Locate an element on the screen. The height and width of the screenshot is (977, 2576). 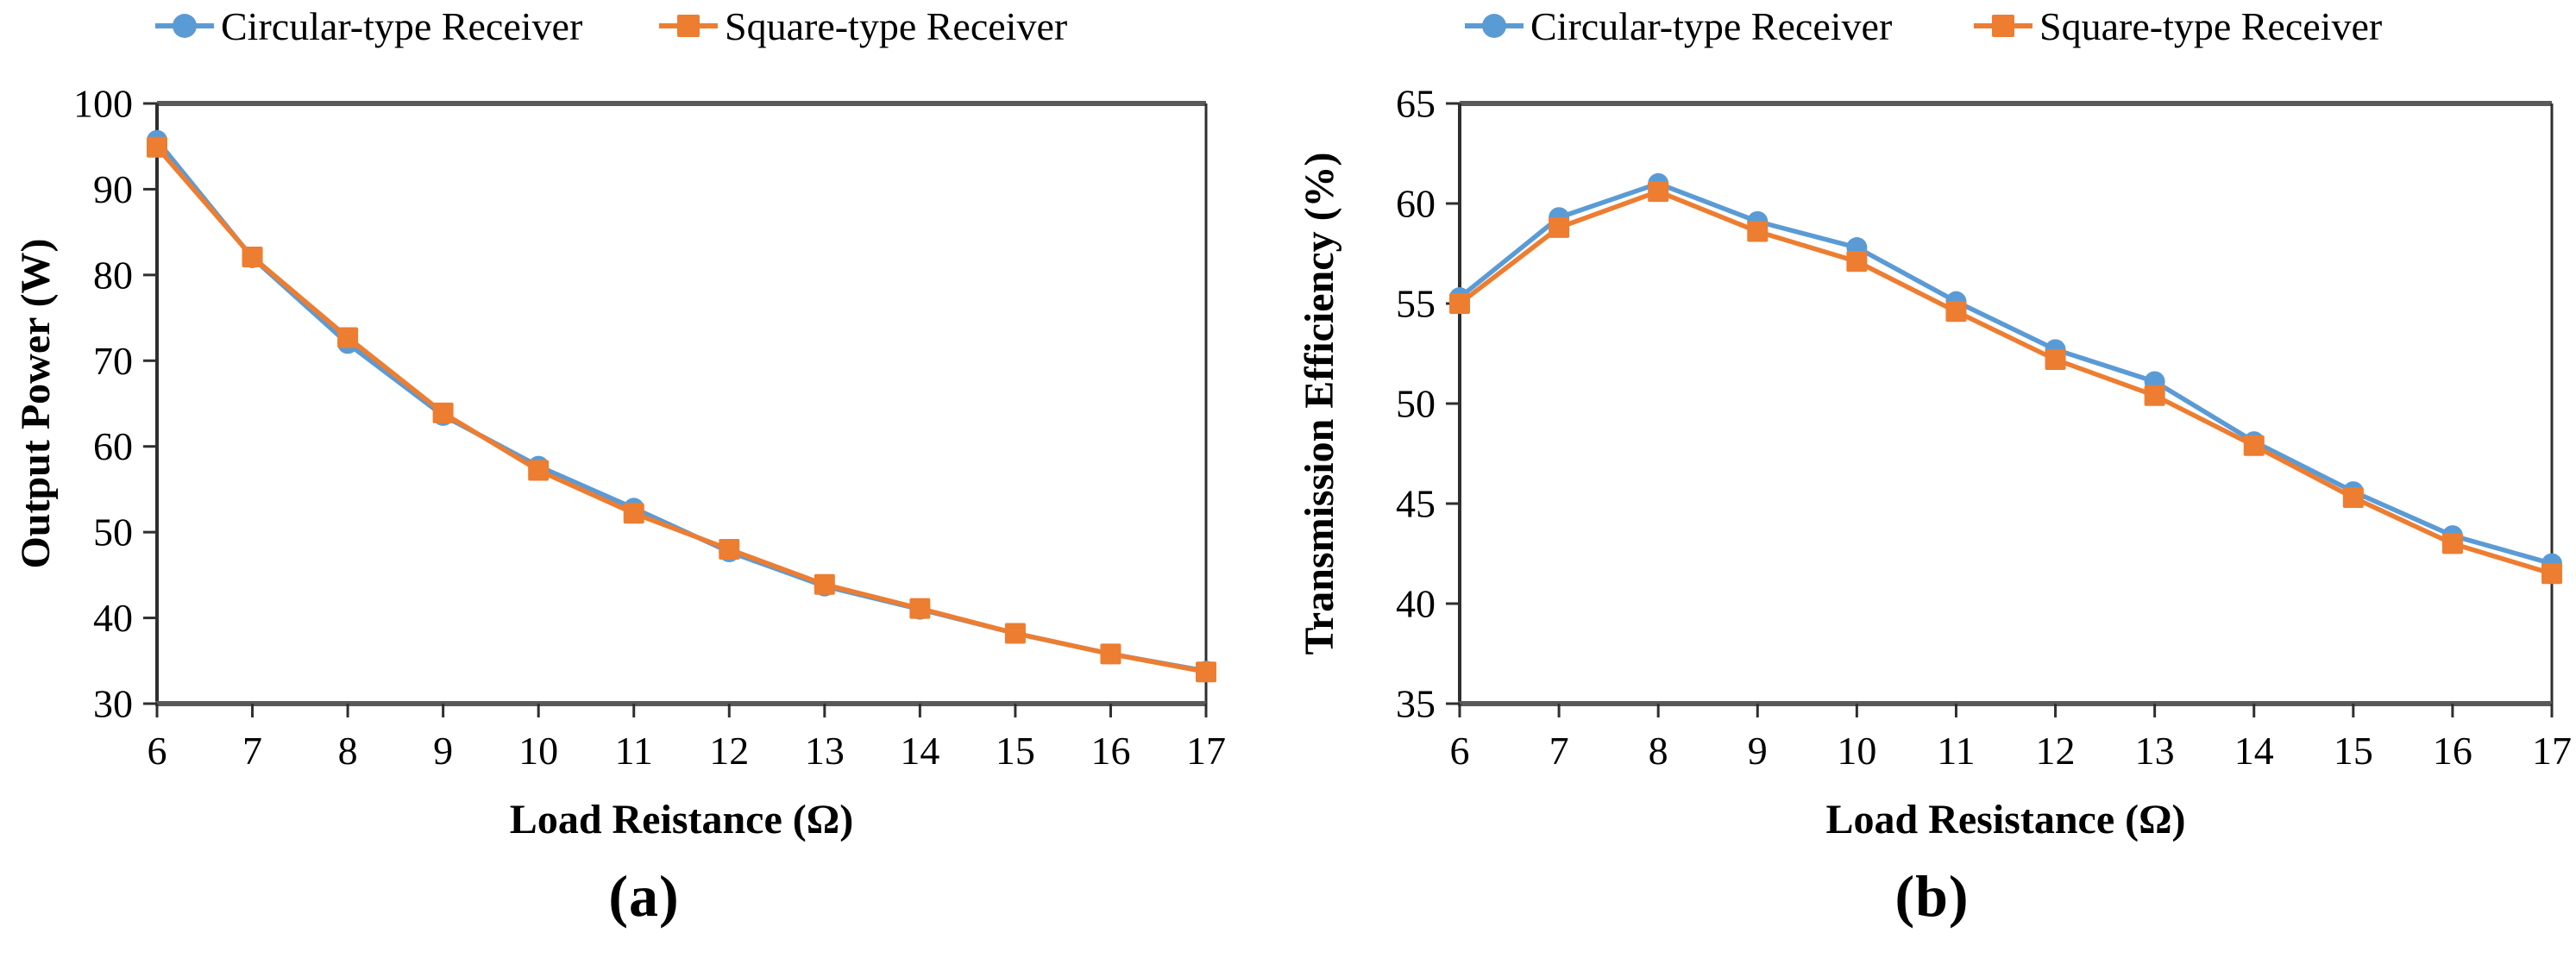
y-tick-label: 100 is located at coordinates (103, 104).